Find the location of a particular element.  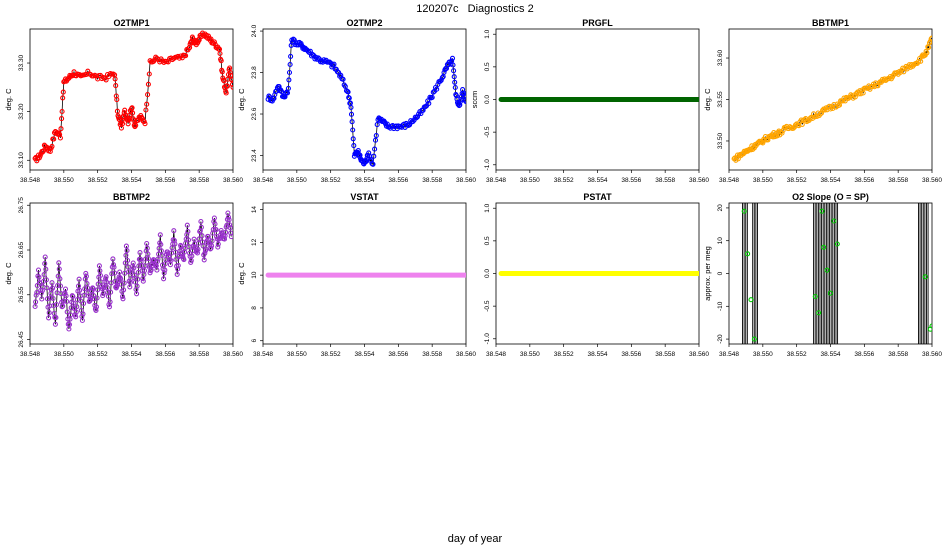

y-tick-label: 14 is located at coordinates (254, 210).